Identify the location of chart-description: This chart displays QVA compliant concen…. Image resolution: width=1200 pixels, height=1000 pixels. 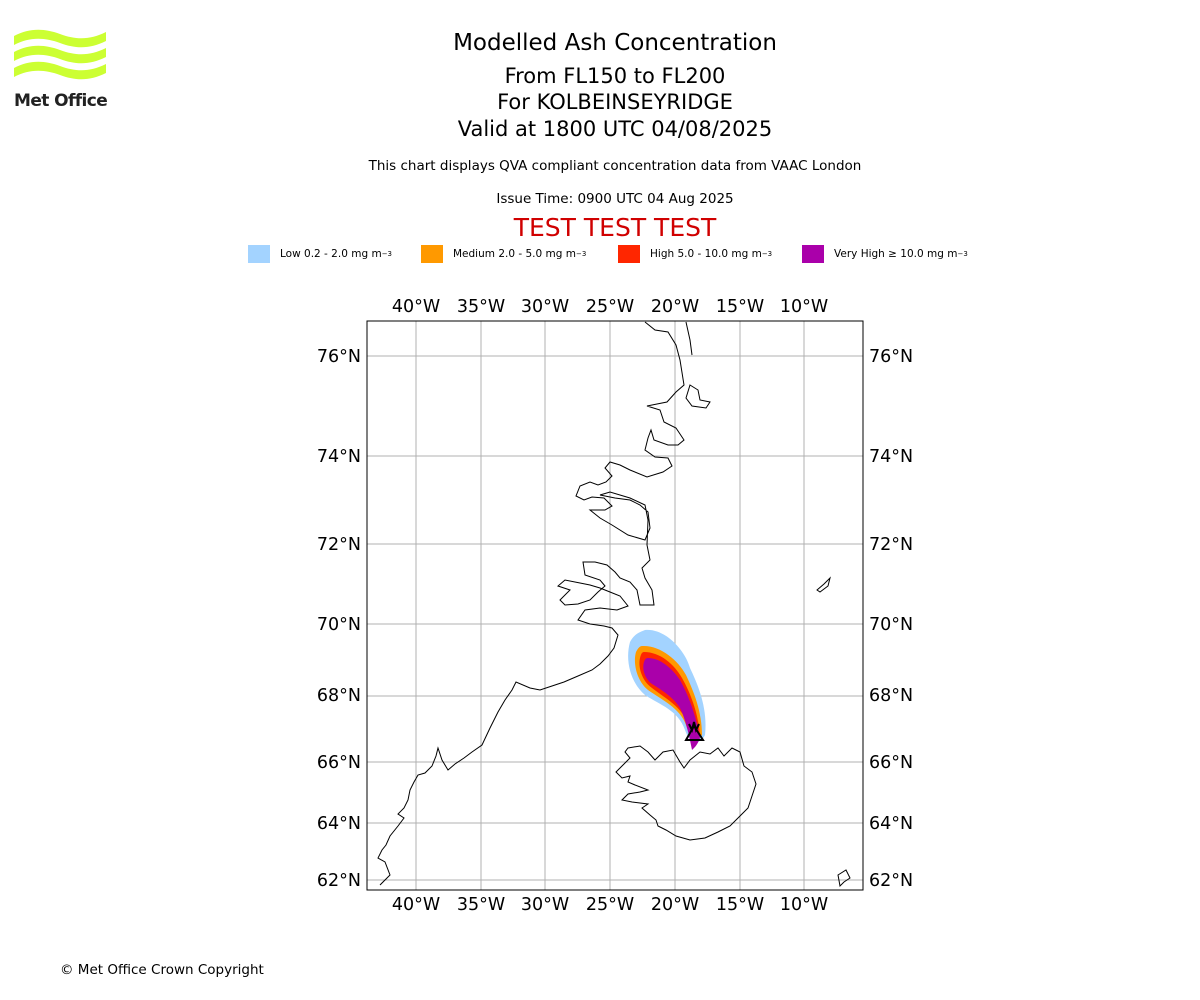
(615, 166).